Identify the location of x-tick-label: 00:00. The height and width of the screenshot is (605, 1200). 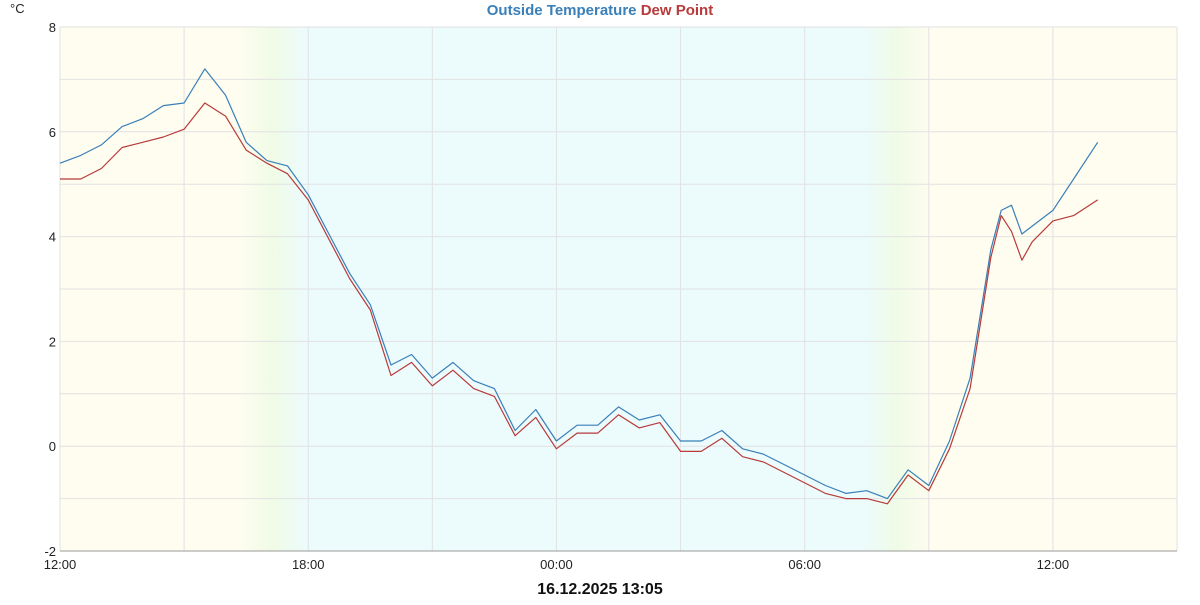
(556, 564).